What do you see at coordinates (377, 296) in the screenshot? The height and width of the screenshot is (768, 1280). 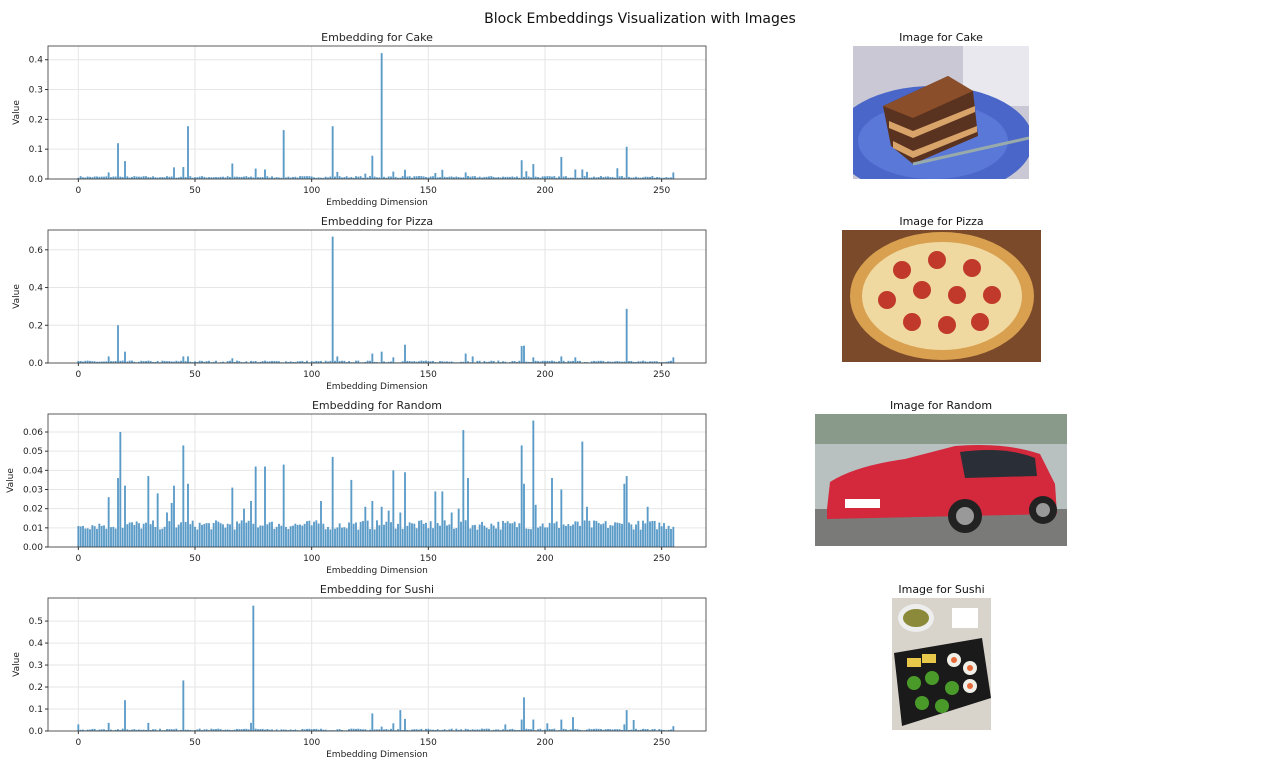 I see `axes-frame` at bounding box center [377, 296].